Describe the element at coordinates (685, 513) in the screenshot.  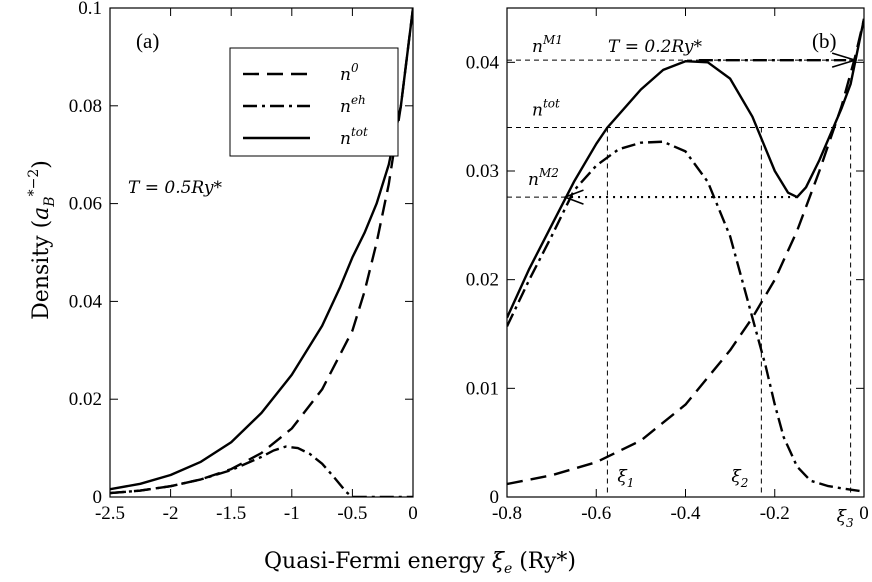
I see `x-tick-label: -0.4` at that location.